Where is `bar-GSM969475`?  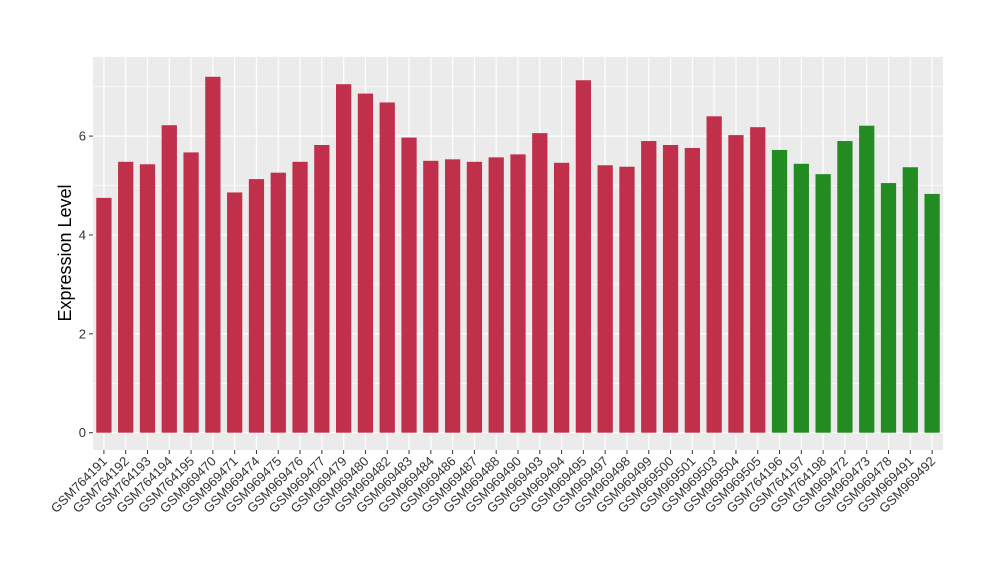
bar-GSM969475 is located at coordinates (278, 302).